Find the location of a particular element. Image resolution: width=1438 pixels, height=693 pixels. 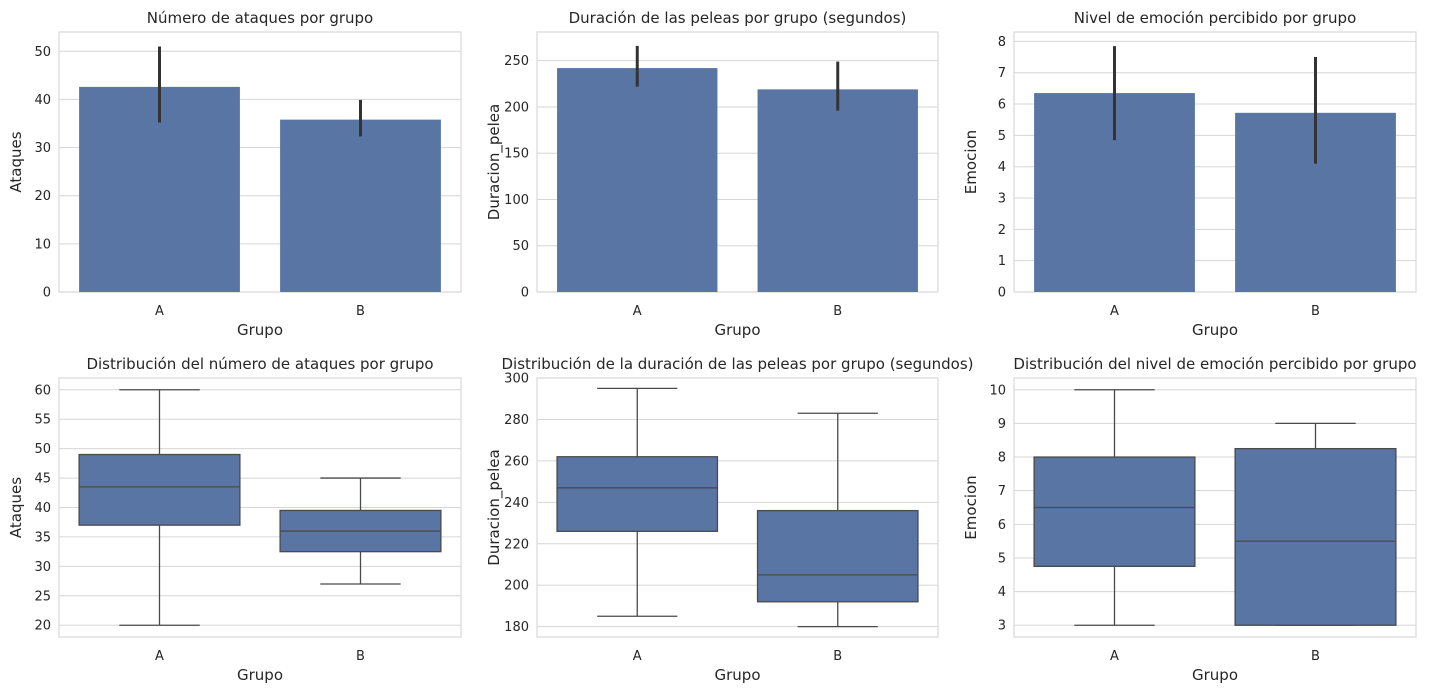

y-tick-label: 250 is located at coordinates (516, 61).